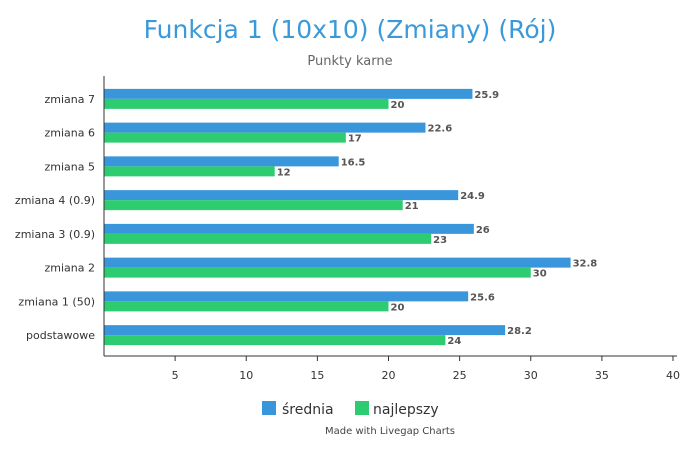 The width and height of the screenshot is (700, 450). I want to click on value-label-srednia-zmiana-5: 16.5, so click(353, 162).